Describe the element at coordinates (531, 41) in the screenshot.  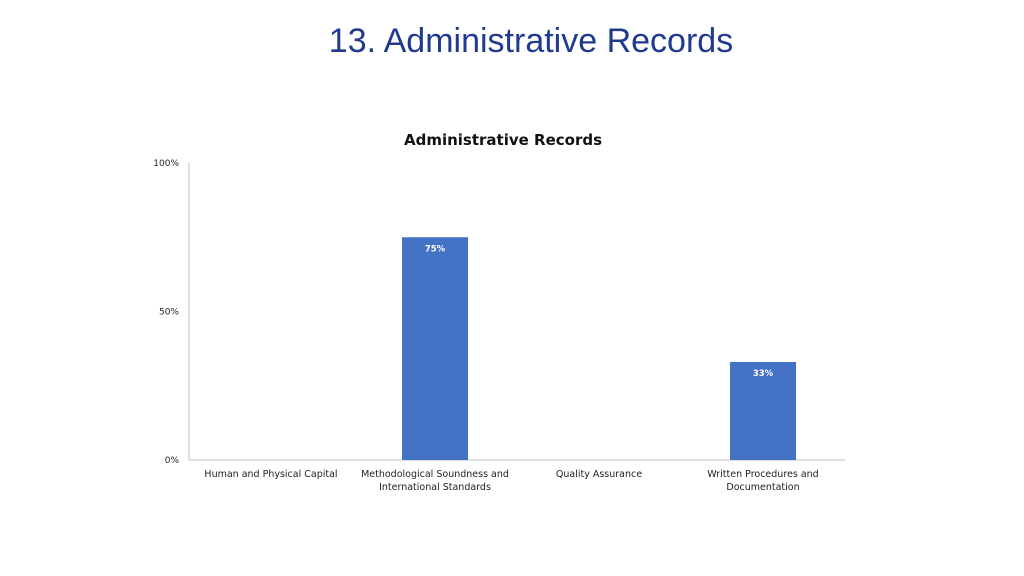
I see `slide-title: 13. Administrative Records` at that location.